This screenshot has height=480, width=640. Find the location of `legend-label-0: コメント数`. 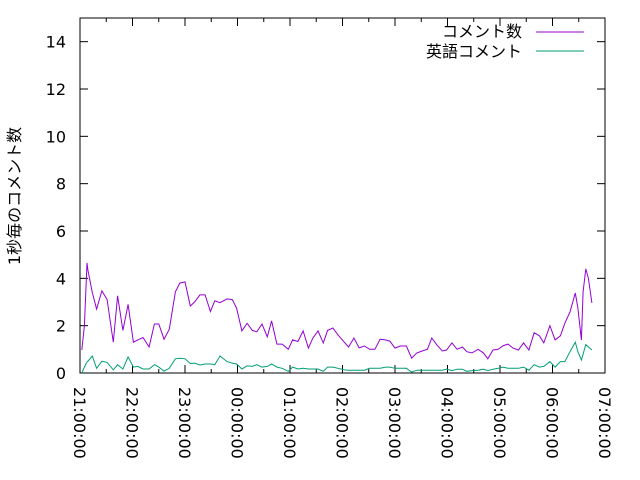

legend-label-0: コメント数 is located at coordinates (482, 31).